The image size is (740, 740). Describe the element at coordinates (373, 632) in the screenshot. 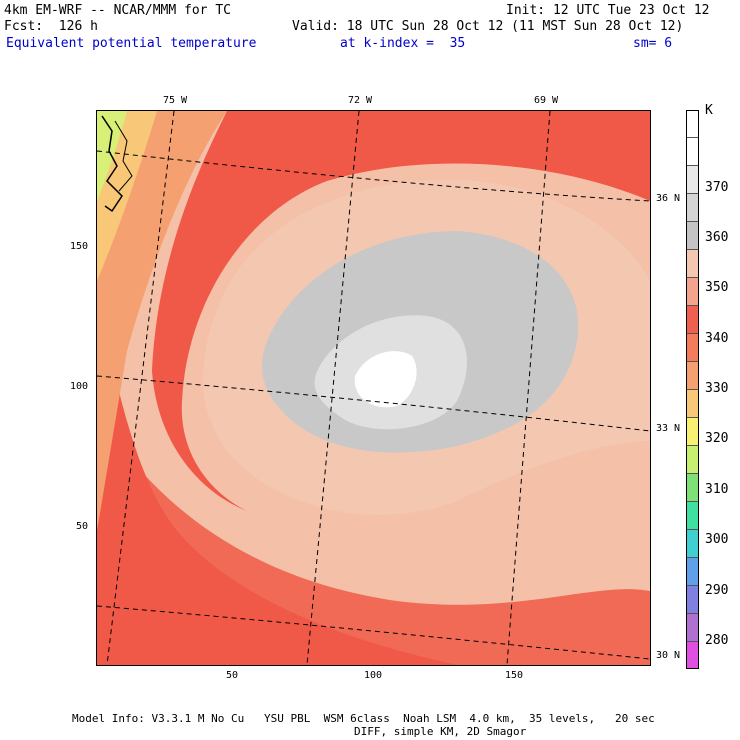

I see `parallel-30n` at that location.